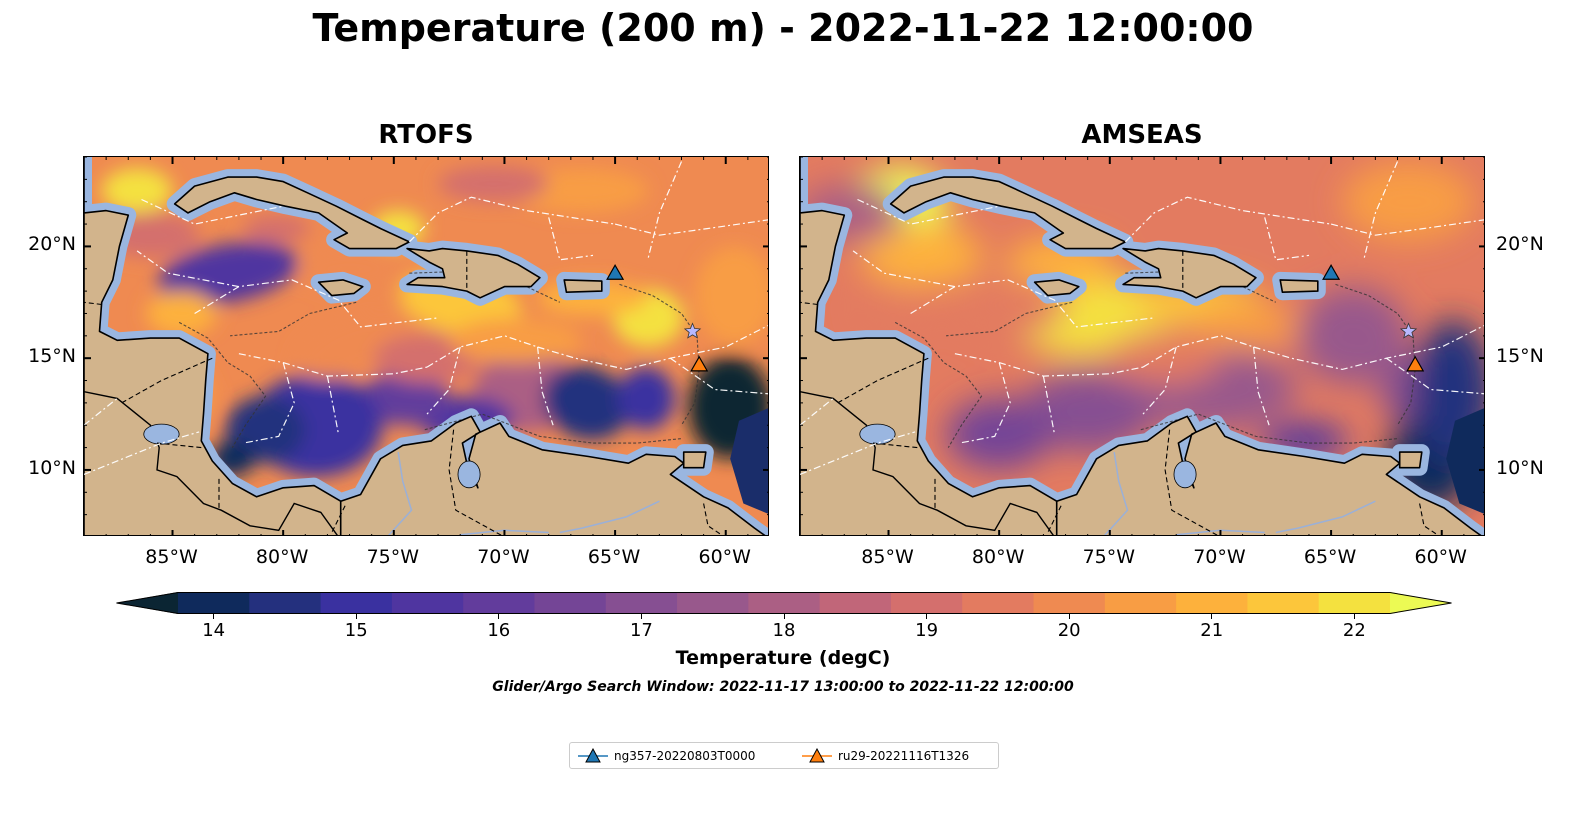 This screenshot has width=1577, height=827. Describe the element at coordinates (904, 756) in the screenshot. I see `legend-label: ru29-20221116T1326` at that location.